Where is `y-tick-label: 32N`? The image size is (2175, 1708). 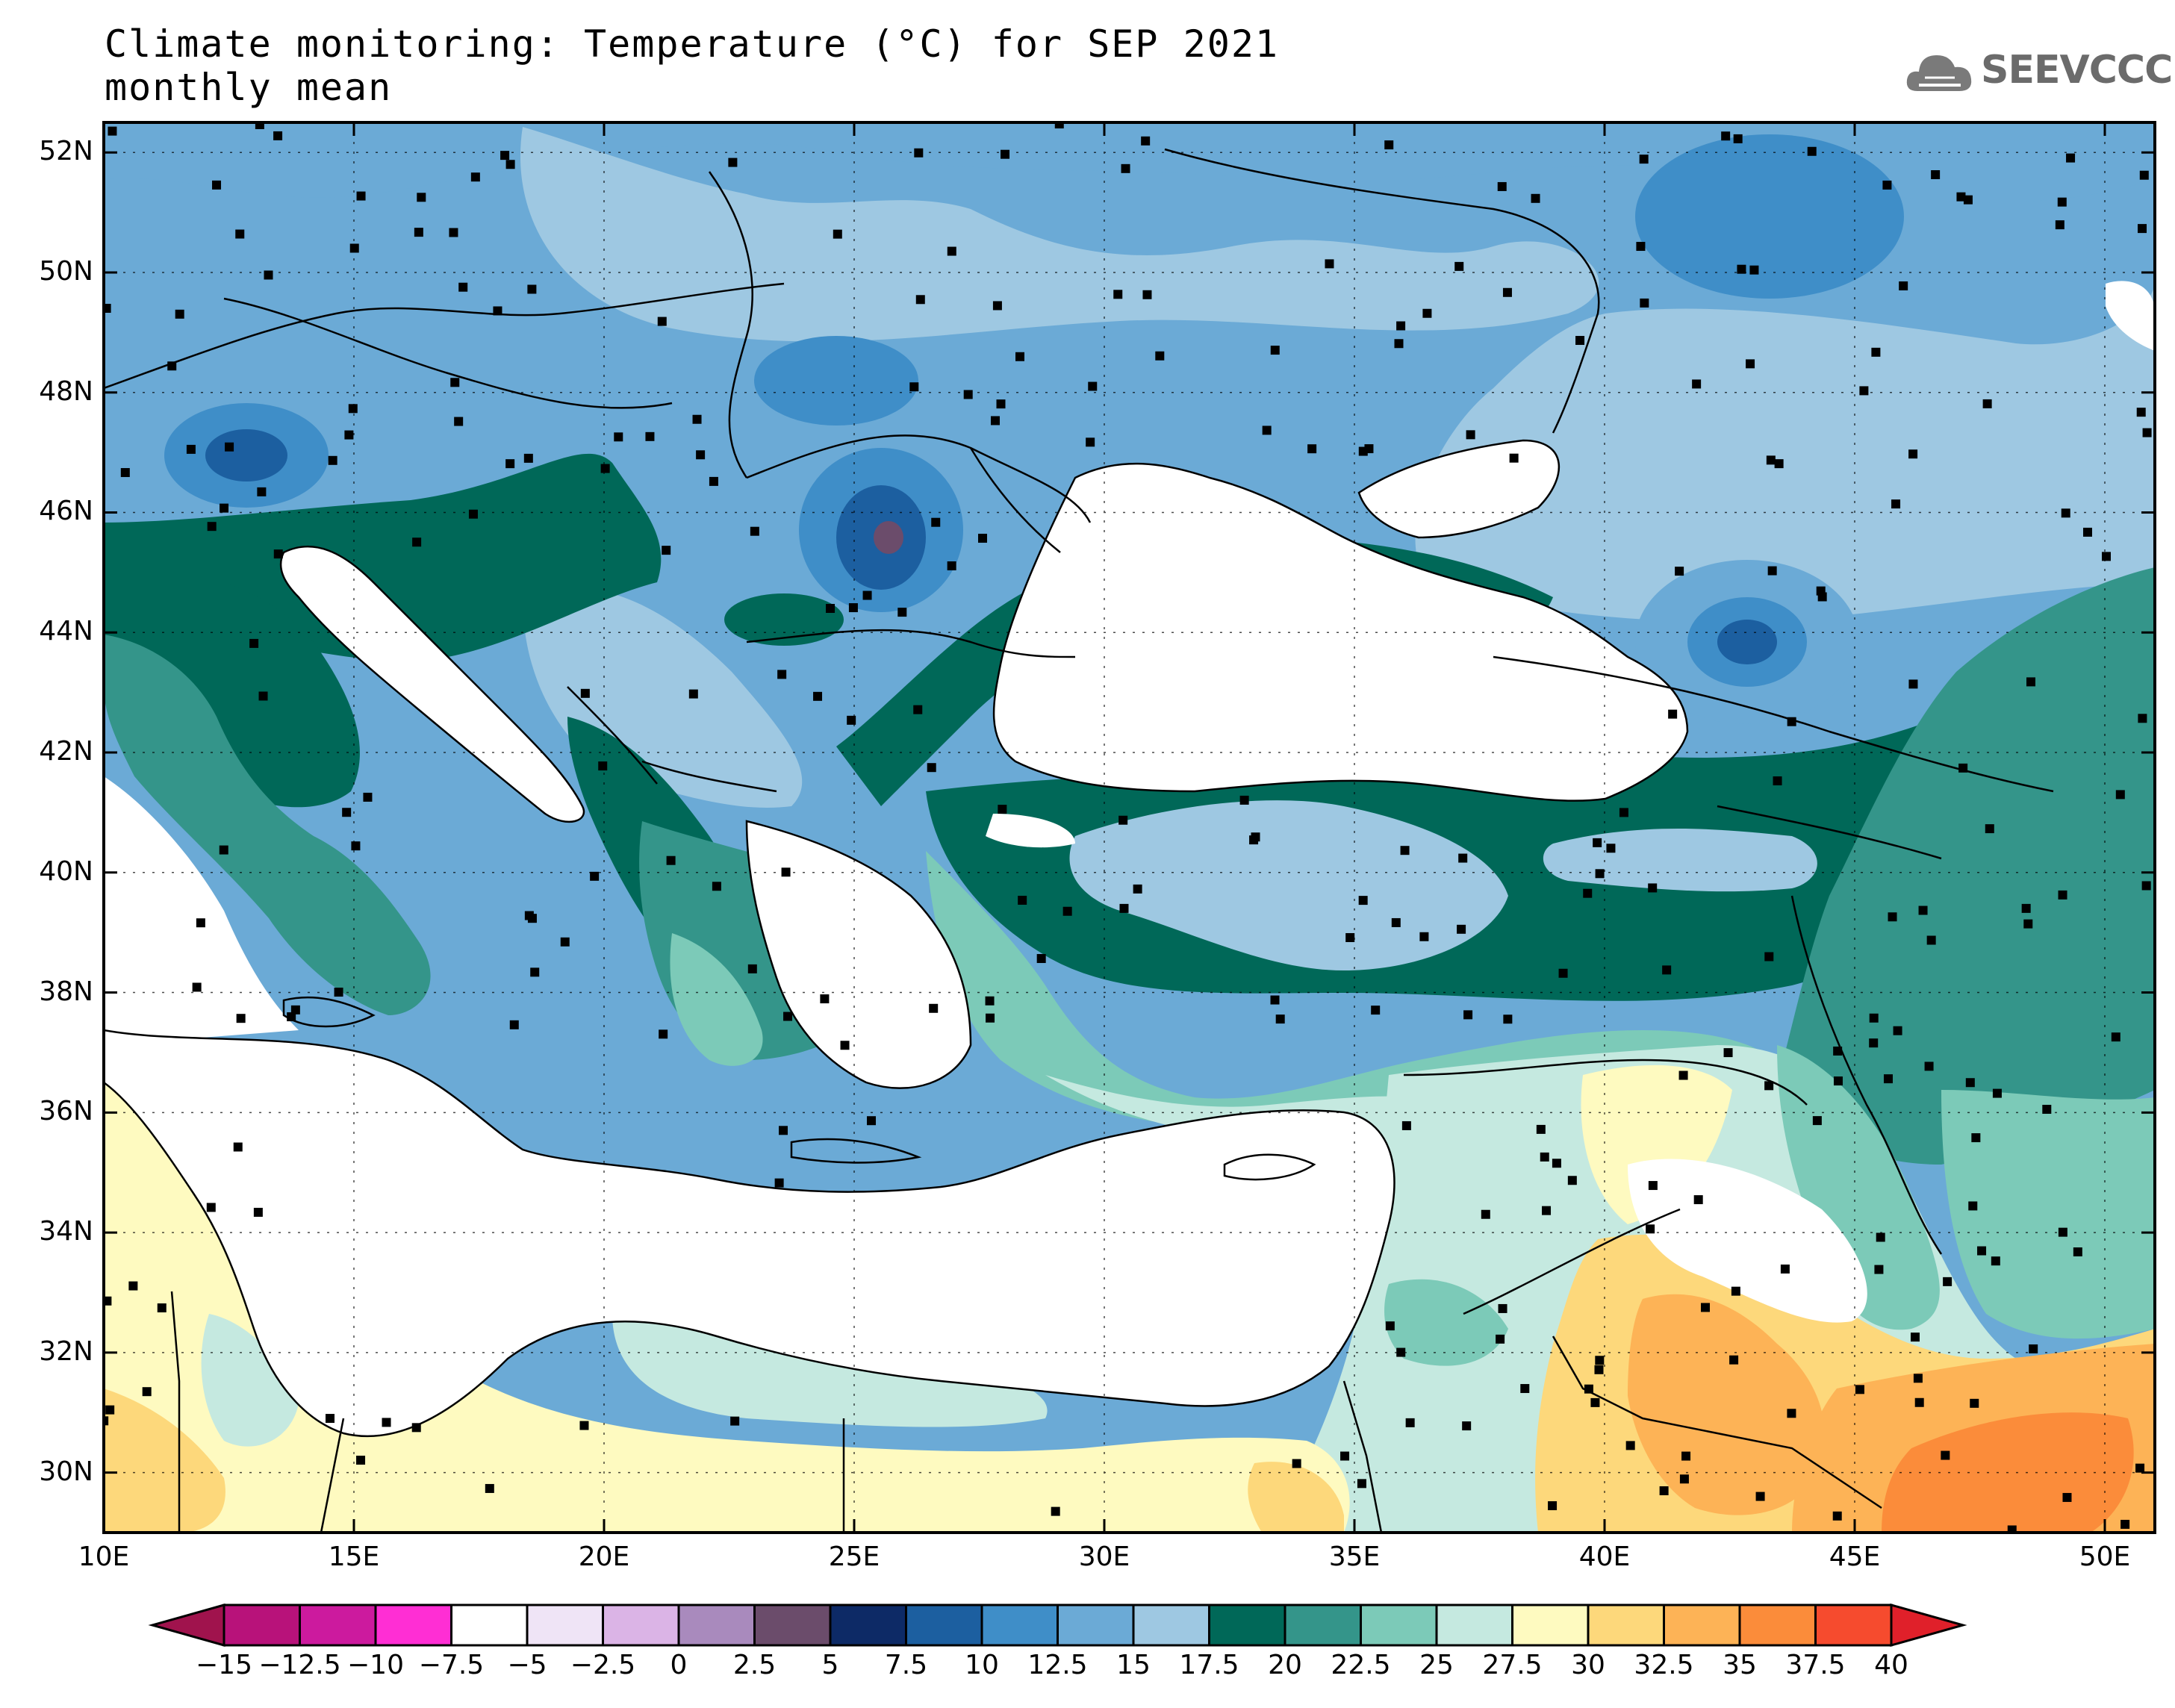 y-tick-label: 32N is located at coordinates (66, 1351).